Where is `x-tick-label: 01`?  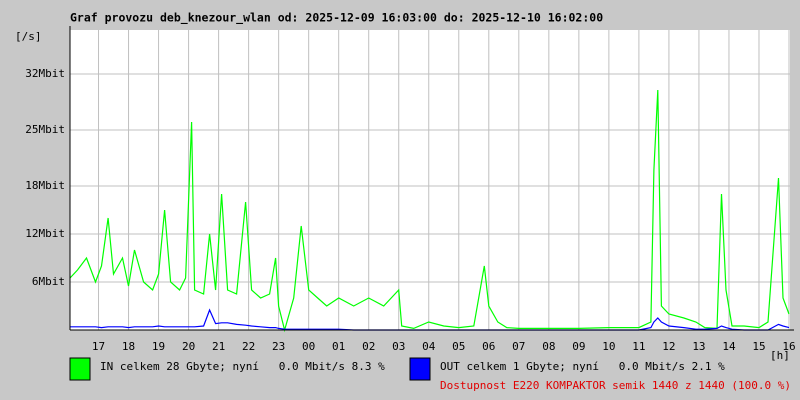
x-tick-label: 01 is located at coordinates (338, 346).